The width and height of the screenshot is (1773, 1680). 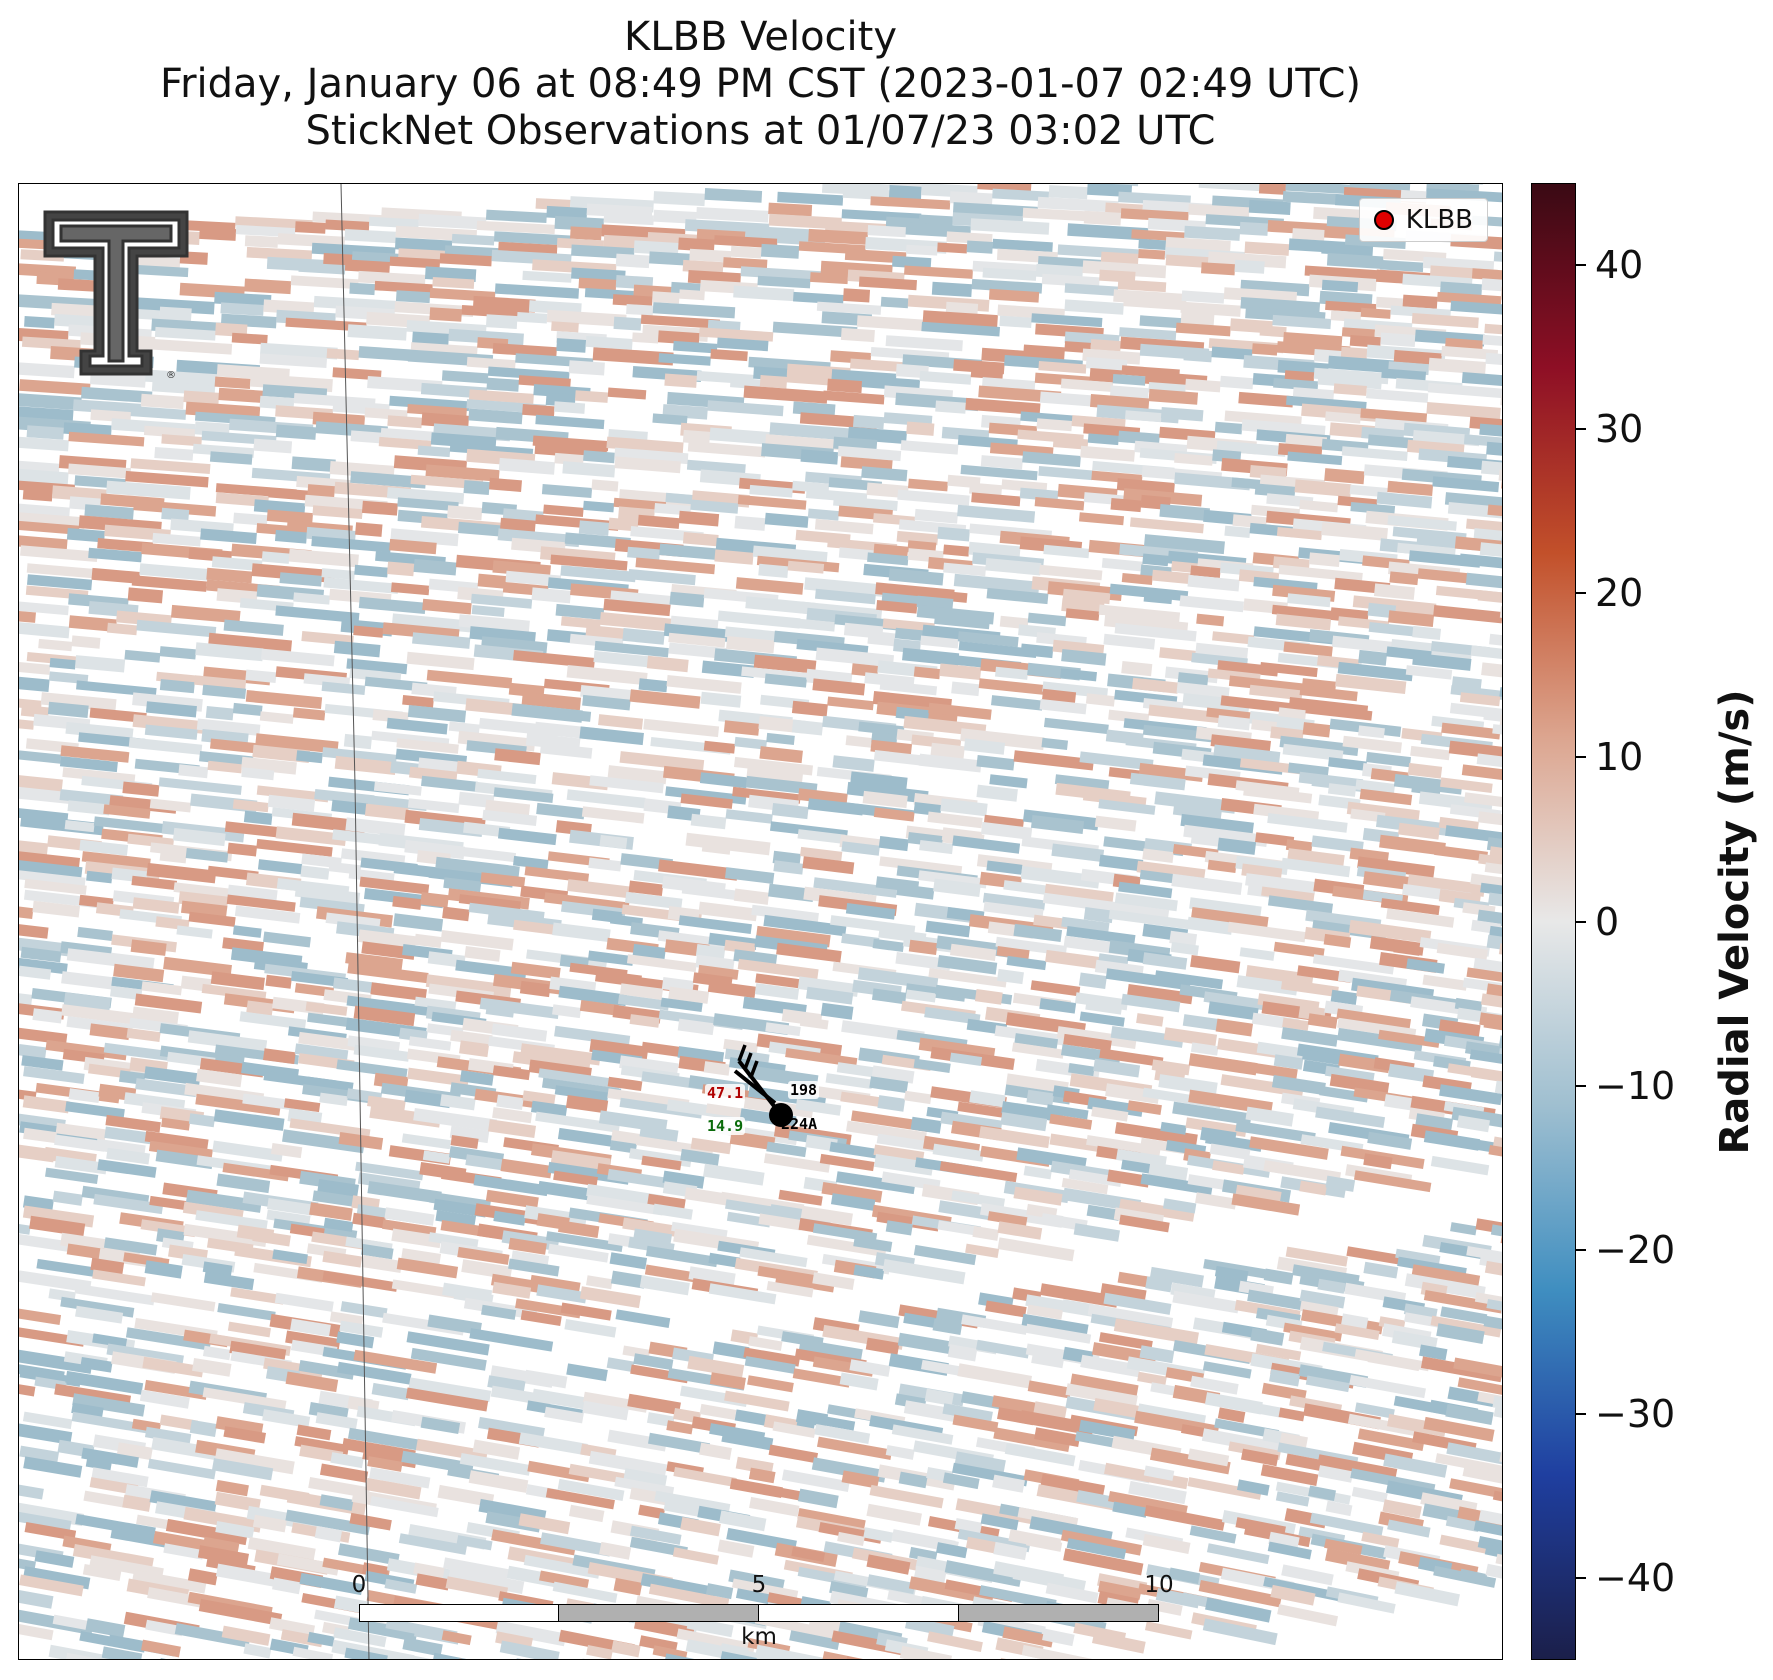 I want to click on station-temperature: 47.1, so click(x=725, y=1093).